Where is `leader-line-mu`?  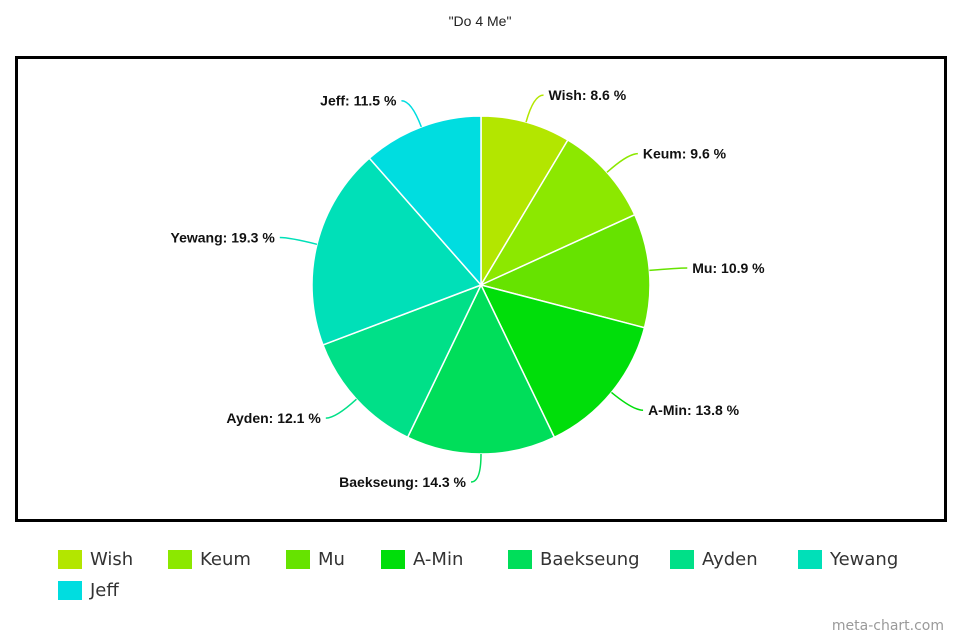
leader-line-mu is located at coordinates (668, 269).